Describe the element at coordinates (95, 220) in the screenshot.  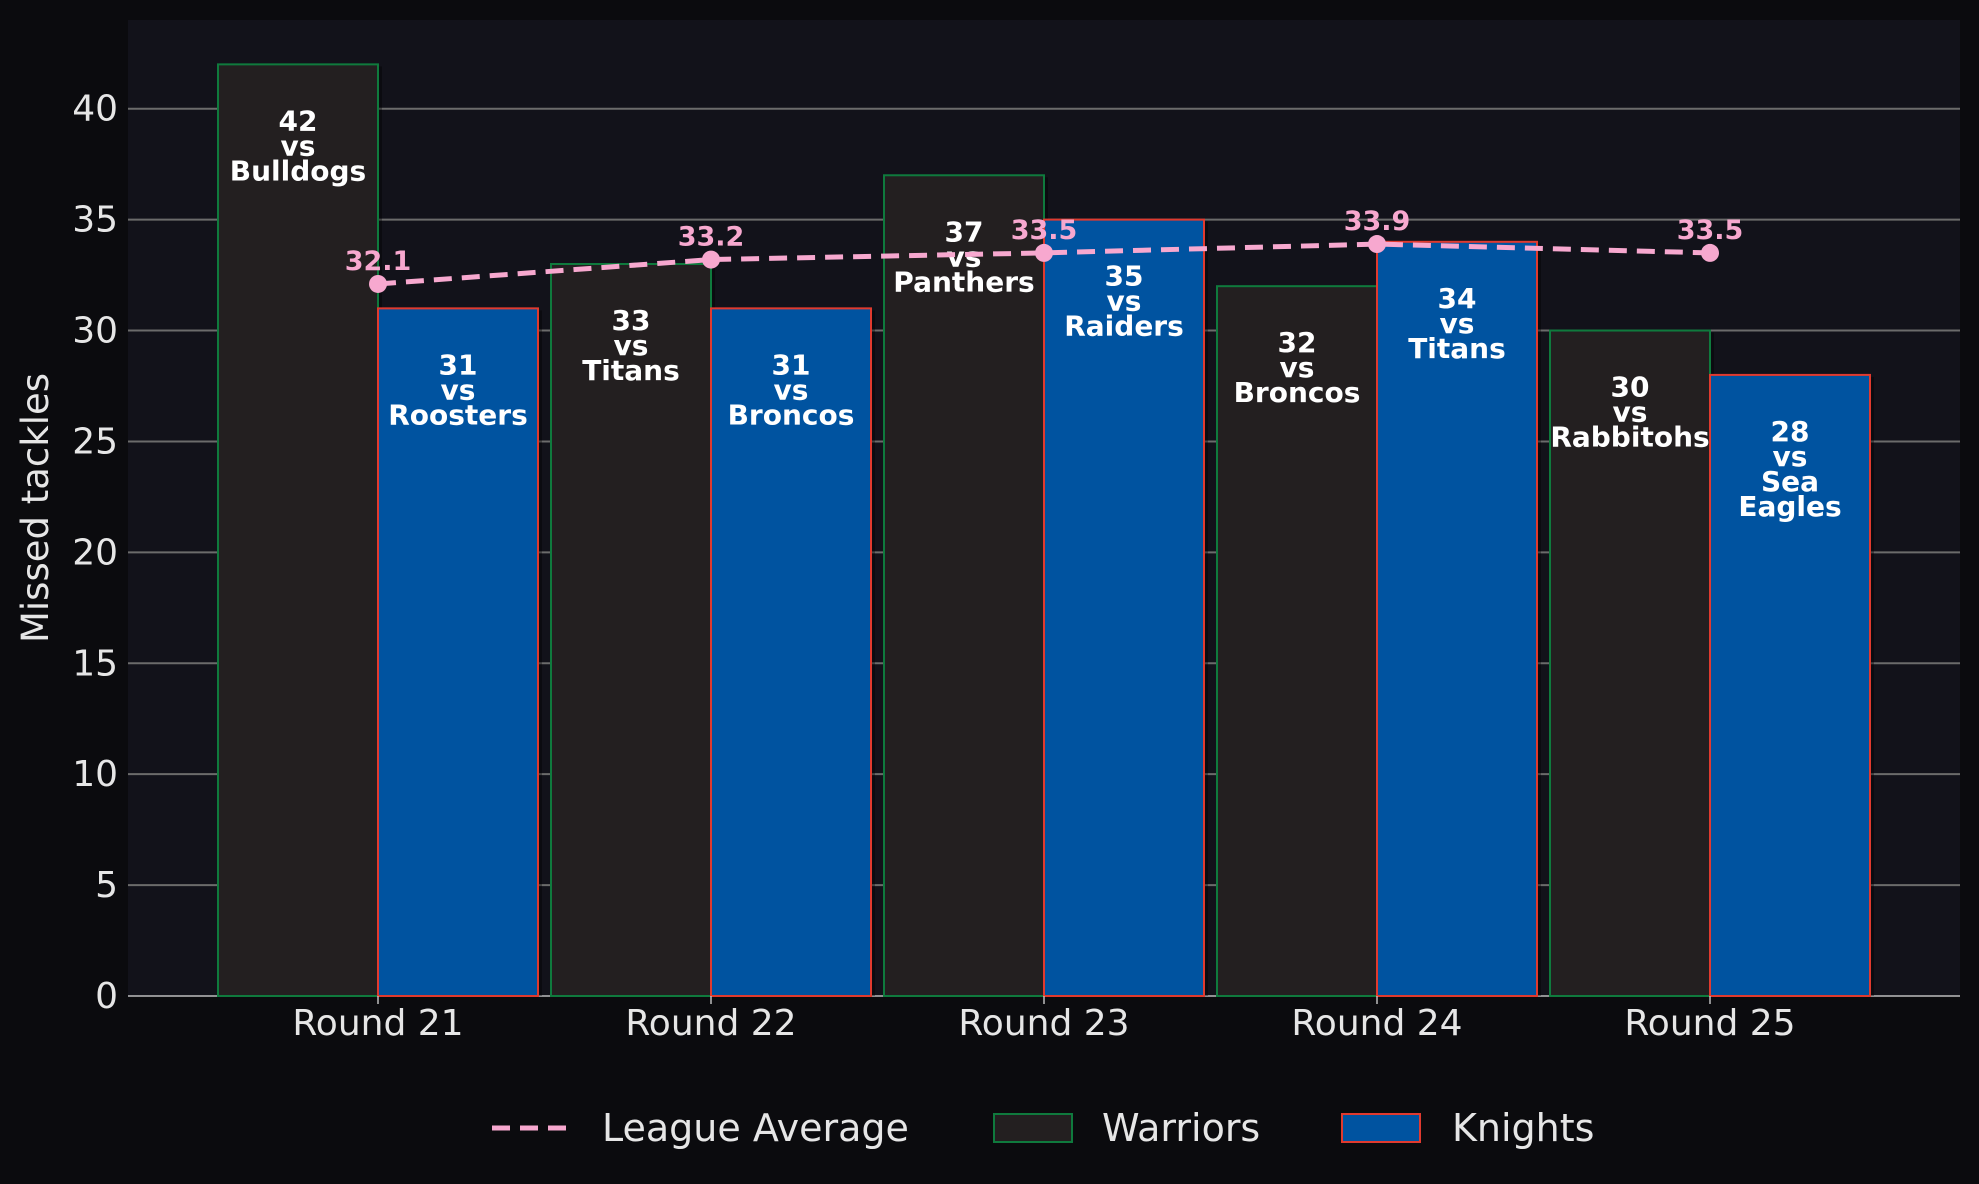
I see `y-tick-label: 35` at that location.